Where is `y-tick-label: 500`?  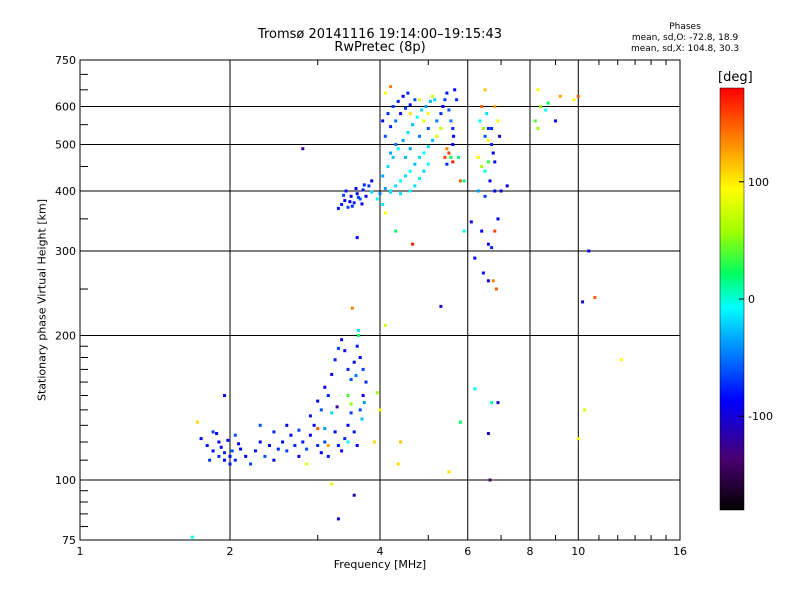 y-tick-label: 500 is located at coordinates (65, 145).